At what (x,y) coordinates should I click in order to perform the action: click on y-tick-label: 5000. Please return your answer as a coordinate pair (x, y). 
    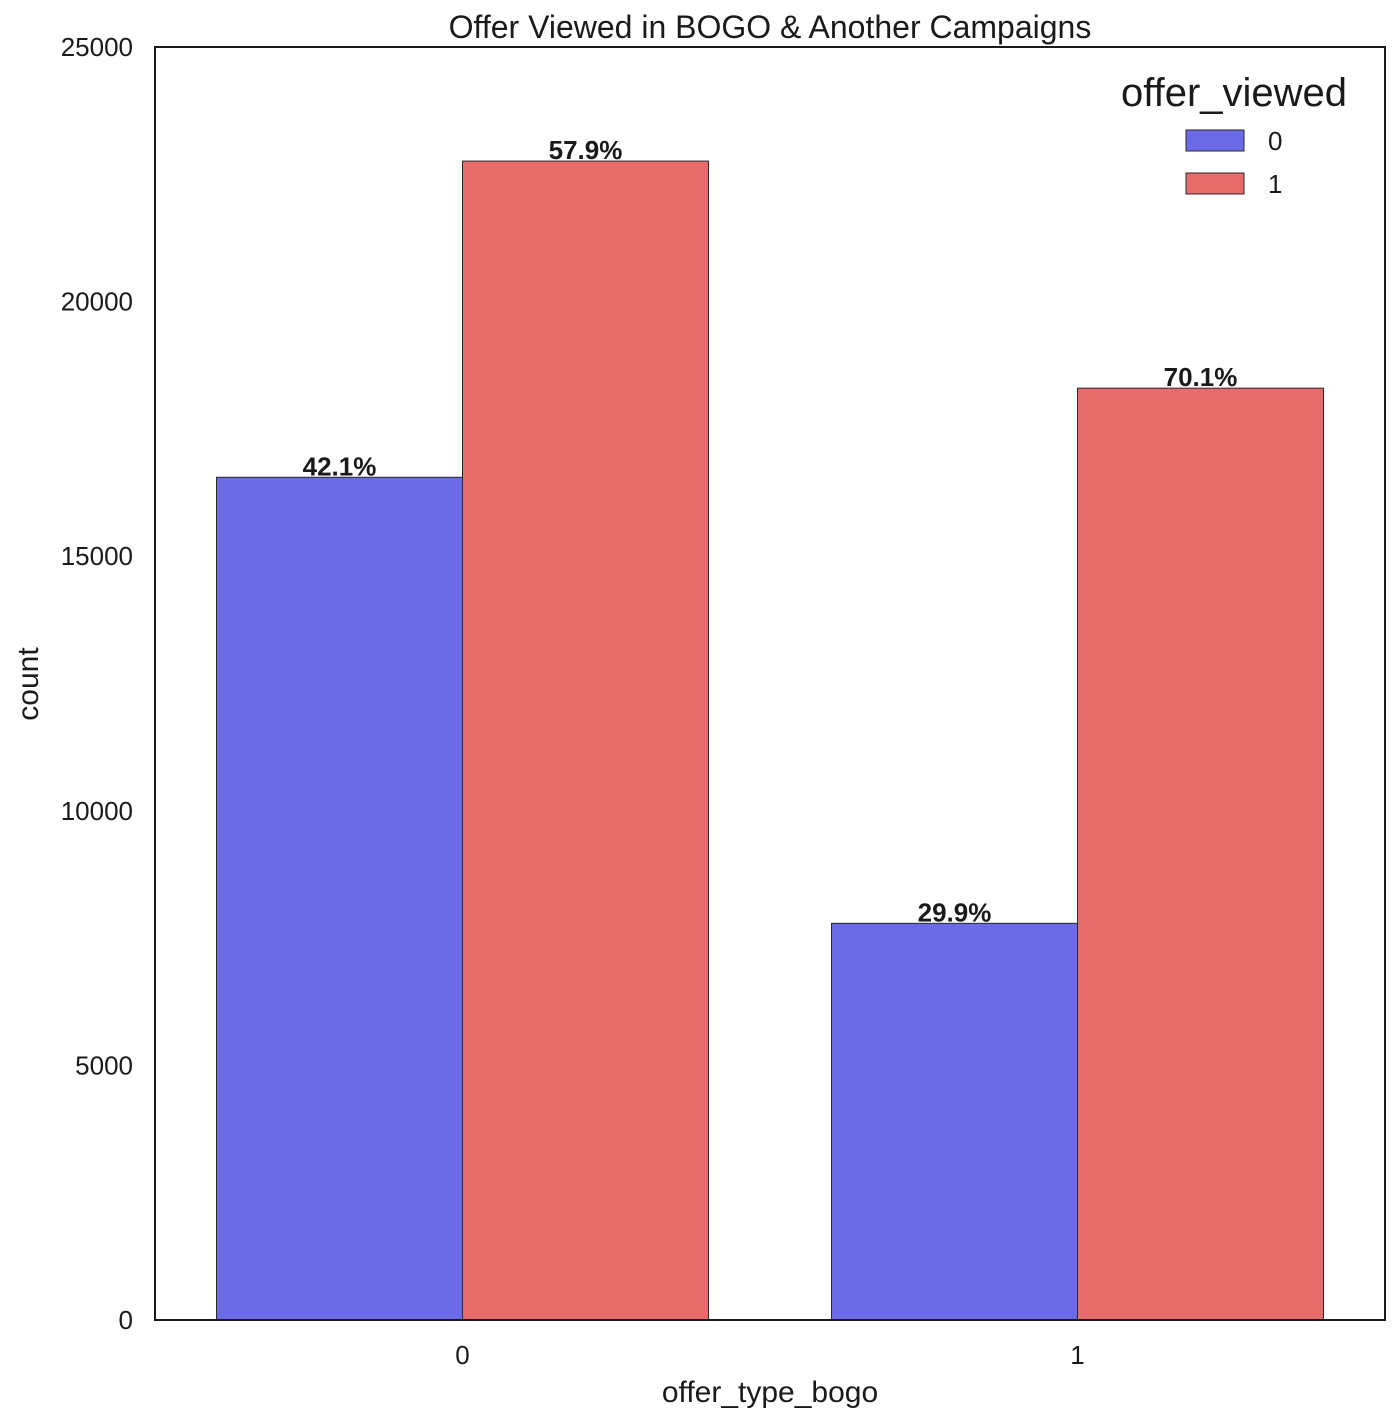
    Looking at the image, I should click on (104, 1065).